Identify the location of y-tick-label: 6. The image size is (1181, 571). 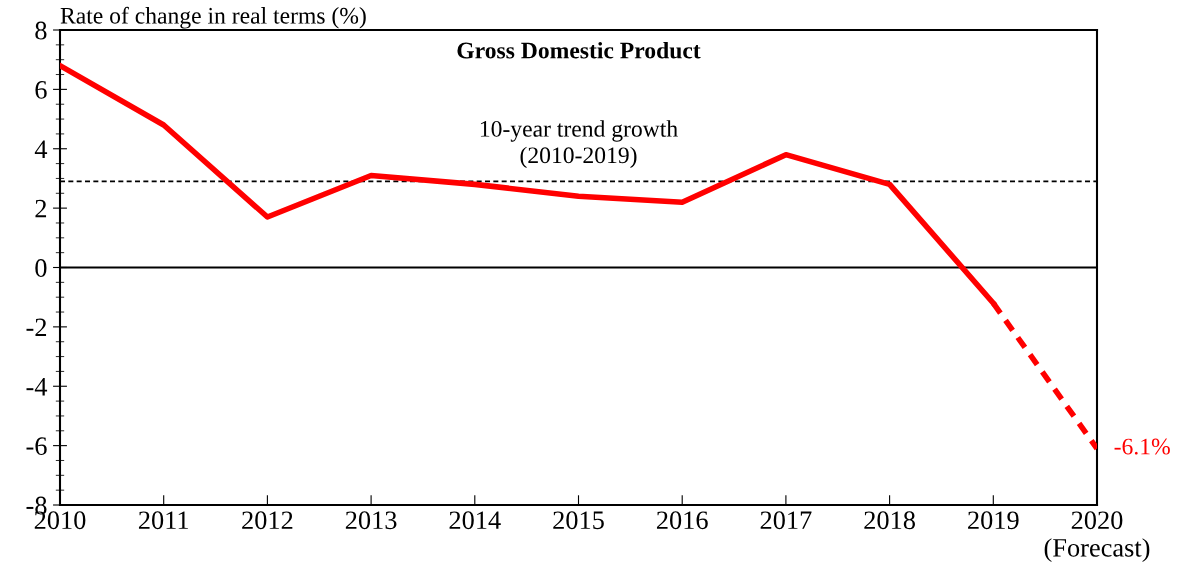
(41, 90).